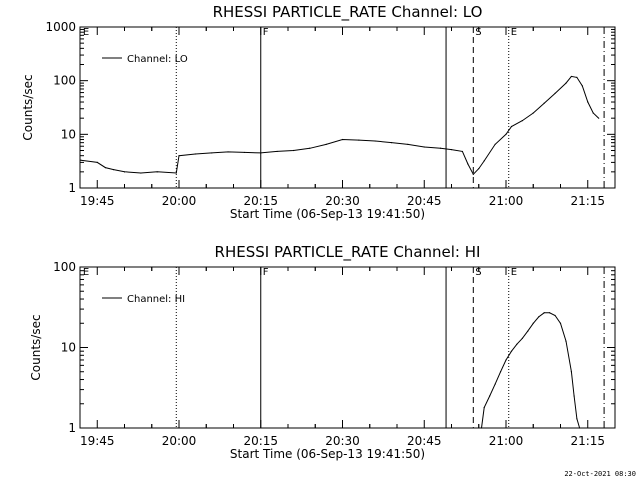  I want to click on legend-entry: Channel: LO, so click(157, 59).